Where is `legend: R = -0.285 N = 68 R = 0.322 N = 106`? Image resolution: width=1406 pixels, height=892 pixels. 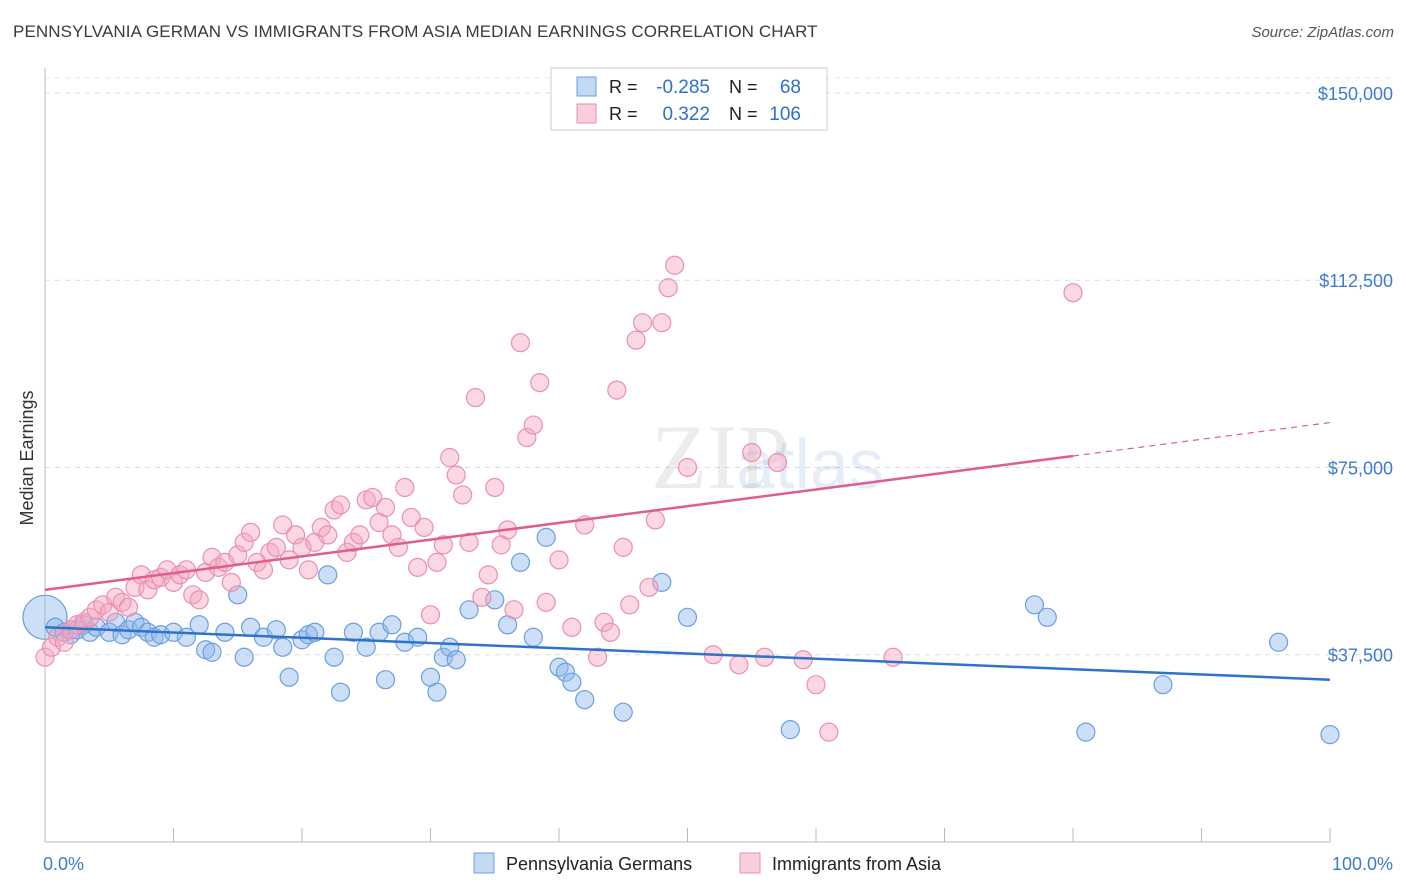 legend: R = -0.285 N = 68 R = 0.322 N = 106 is located at coordinates (689, 99).